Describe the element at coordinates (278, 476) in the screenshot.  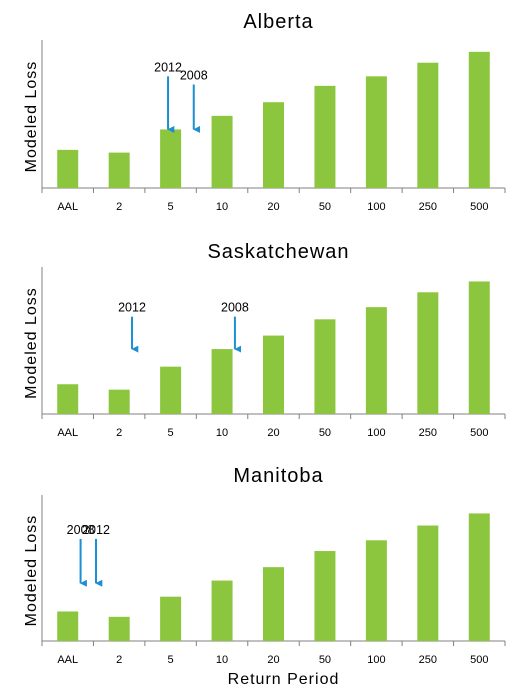
I see `chart-title: Manitoba` at that location.